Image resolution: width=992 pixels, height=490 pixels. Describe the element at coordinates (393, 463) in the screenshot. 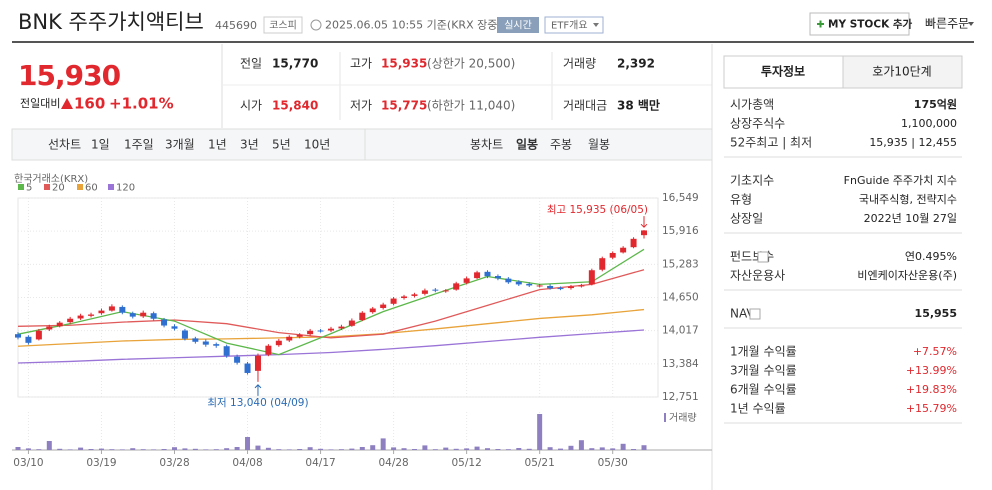

I see `x-tick-label: 04/28` at that location.